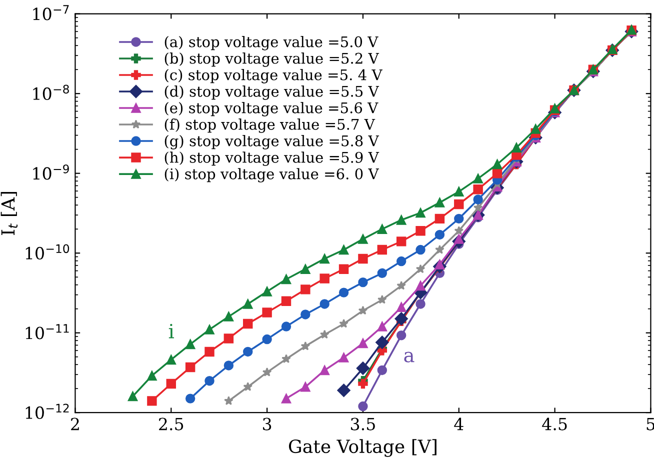 The width and height of the screenshot is (654, 461). What do you see at coordinates (47, 412) in the screenshot?
I see `y-tick-label: 10$^{−12}$` at bounding box center [47, 412].